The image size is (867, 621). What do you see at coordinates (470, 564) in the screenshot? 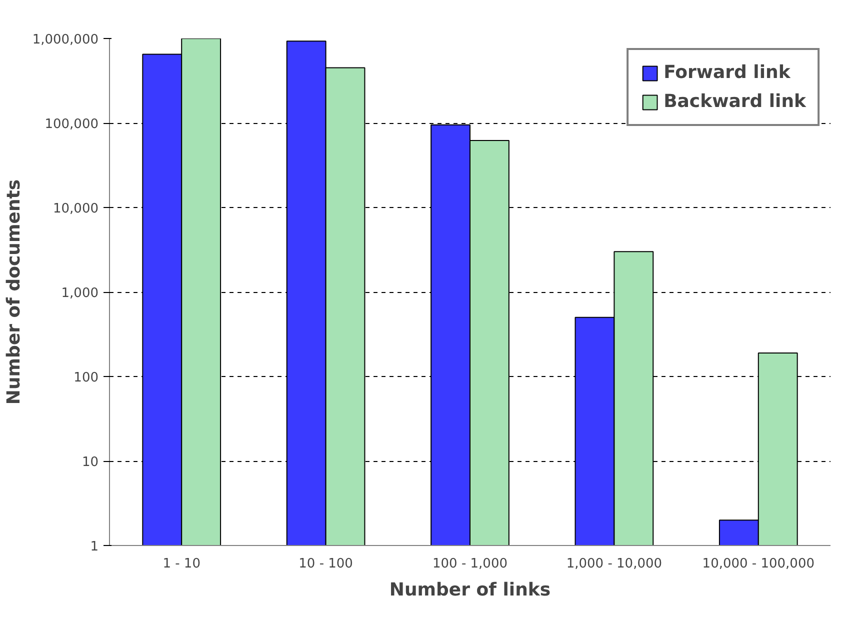
I see `x-tick-label: 100 - 1,000` at bounding box center [470, 564].